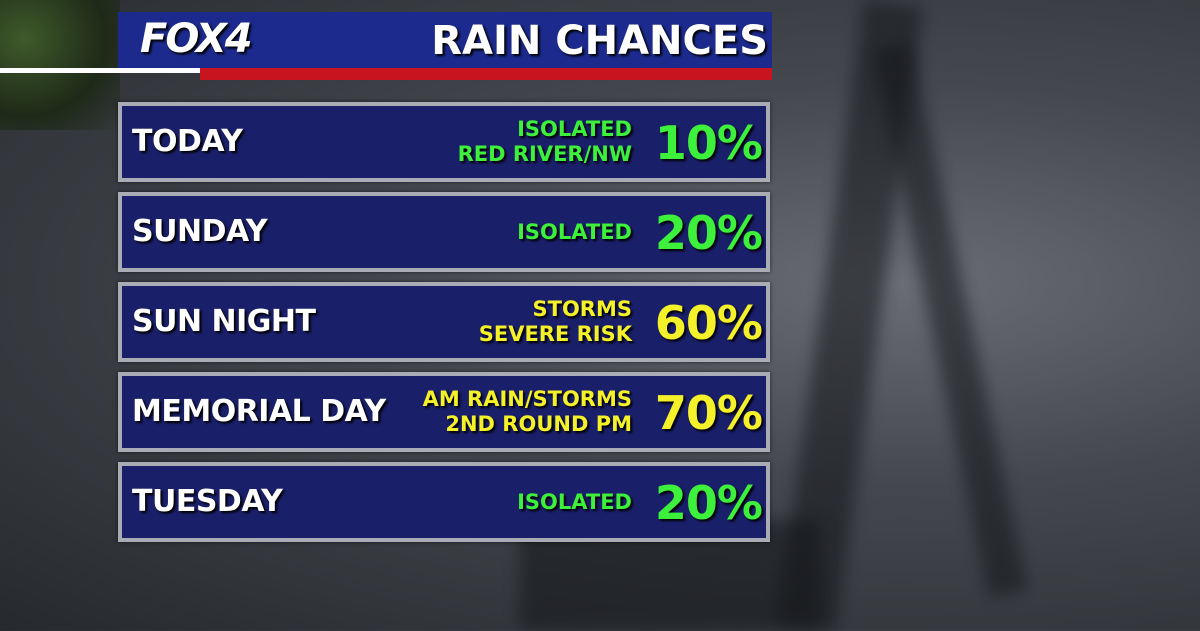 The width and height of the screenshot is (1200, 631). Describe the element at coordinates (224, 321) in the screenshot. I see `day-label: SUN NIGHT` at that location.